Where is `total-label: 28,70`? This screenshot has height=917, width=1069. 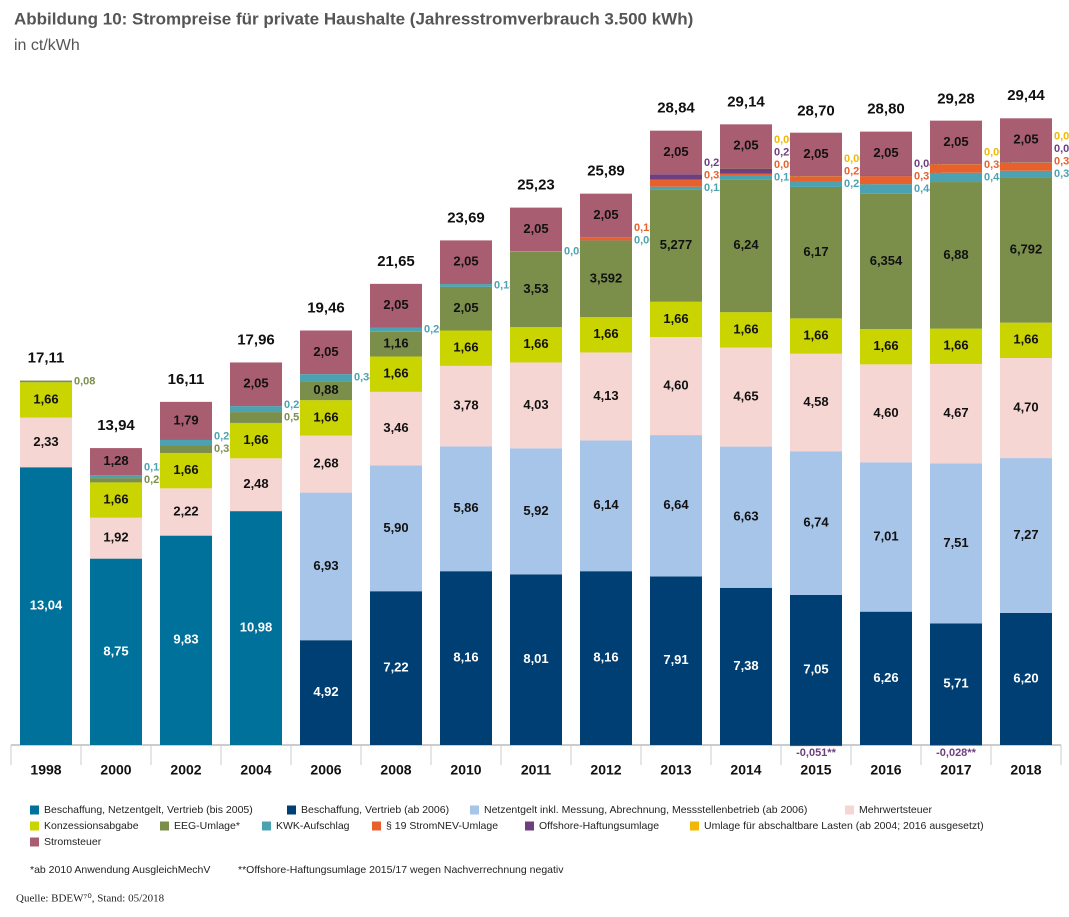 total-label: 28,70 is located at coordinates (816, 111).